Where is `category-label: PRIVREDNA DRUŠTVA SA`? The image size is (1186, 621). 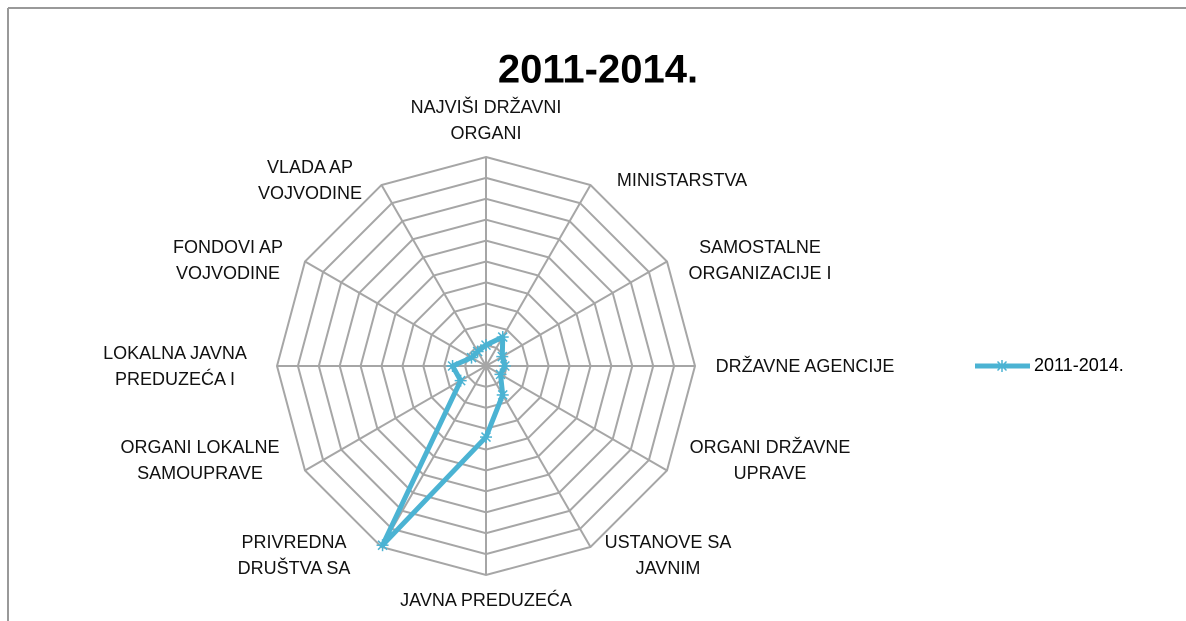
category-label: PRIVREDNA DRUŠTVA SA is located at coordinates (294, 555).